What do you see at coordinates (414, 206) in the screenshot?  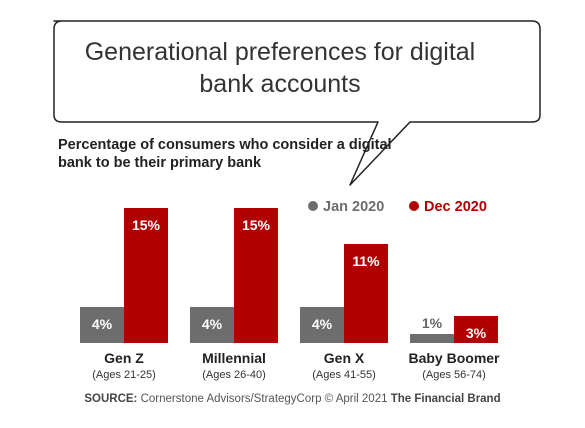 I see `legend-swatch-dec-2020` at bounding box center [414, 206].